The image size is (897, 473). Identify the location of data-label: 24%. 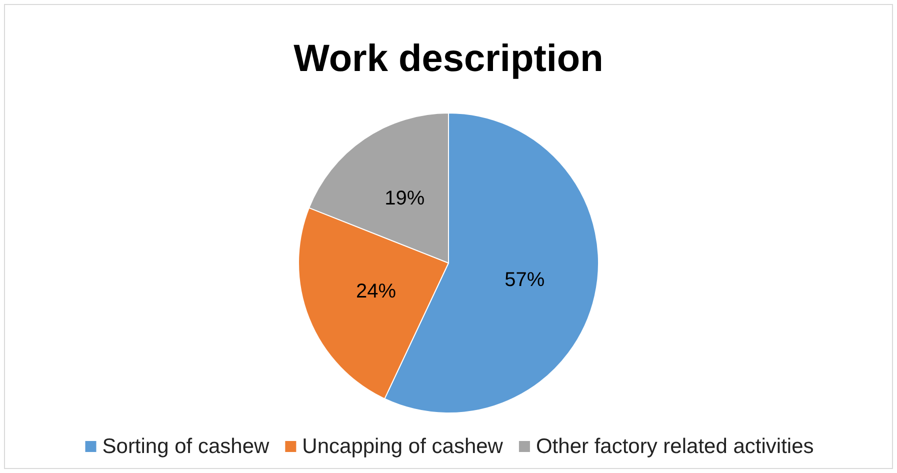
(376, 291).